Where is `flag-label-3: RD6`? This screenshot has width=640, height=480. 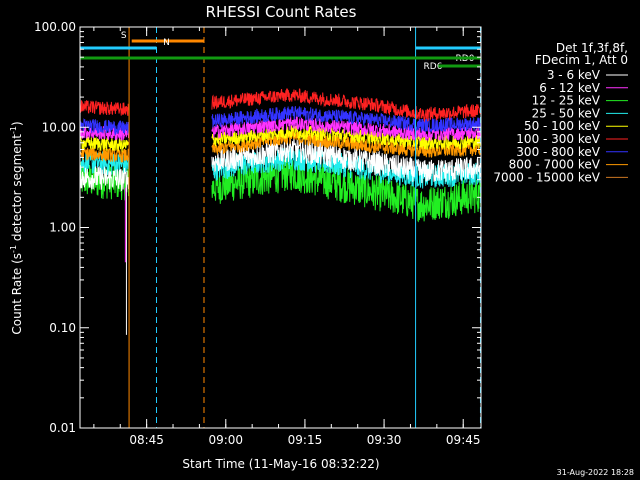 flag-label-3: RD6 is located at coordinates (433, 67).